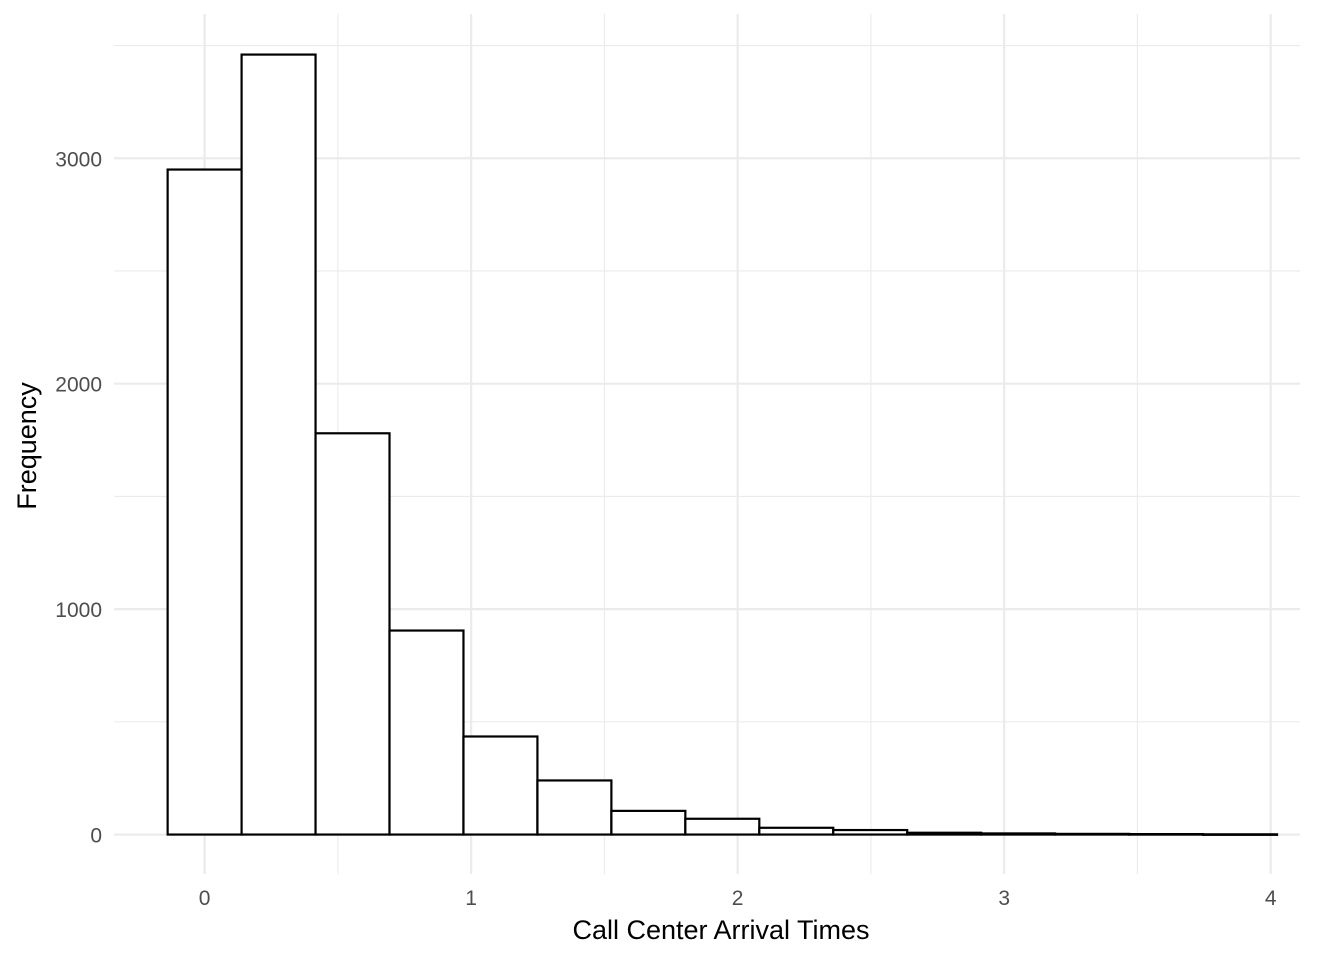 The width and height of the screenshot is (1344, 960). Describe the element at coordinates (720, 930) in the screenshot. I see `x-axis-title: Call Center Arrival Times` at that location.